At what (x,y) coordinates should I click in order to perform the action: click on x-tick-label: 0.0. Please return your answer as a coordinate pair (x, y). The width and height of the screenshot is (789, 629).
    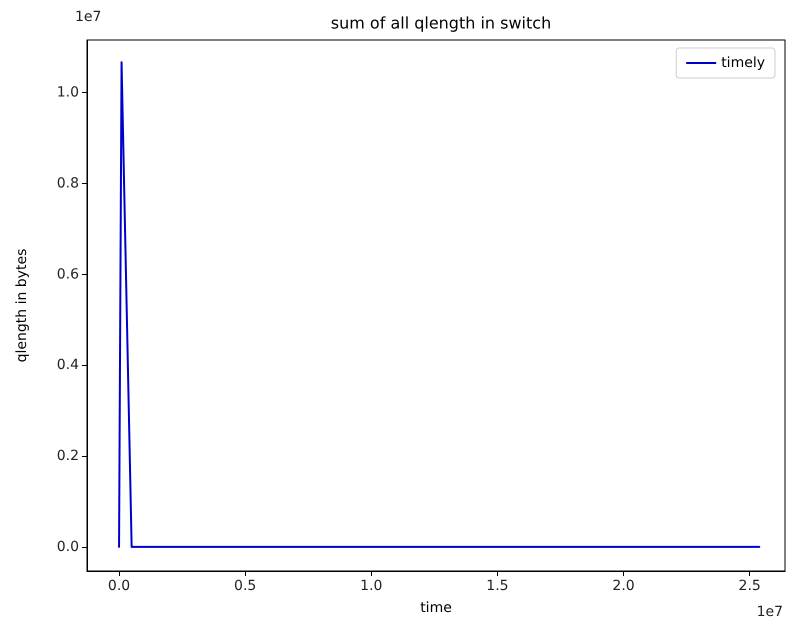
    Looking at the image, I should click on (119, 586).